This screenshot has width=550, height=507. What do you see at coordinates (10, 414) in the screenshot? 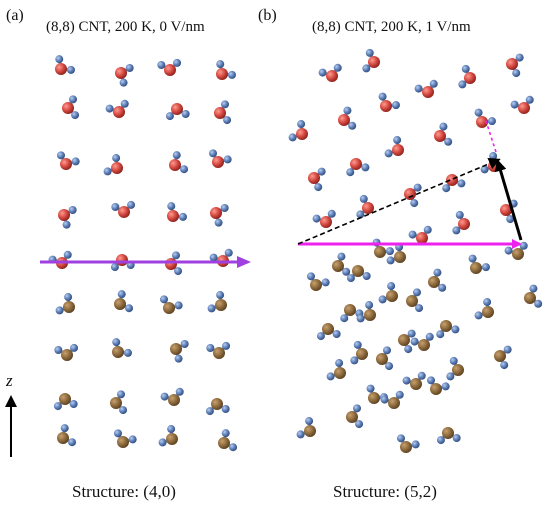
I see `z-axis: z` at bounding box center [10, 414].